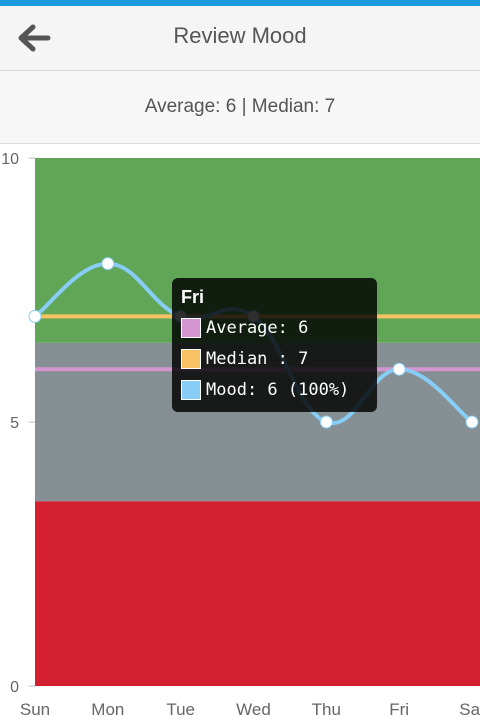 Image resolution: width=480 pixels, height=720 pixels. I want to click on back-button, so click(34, 38).